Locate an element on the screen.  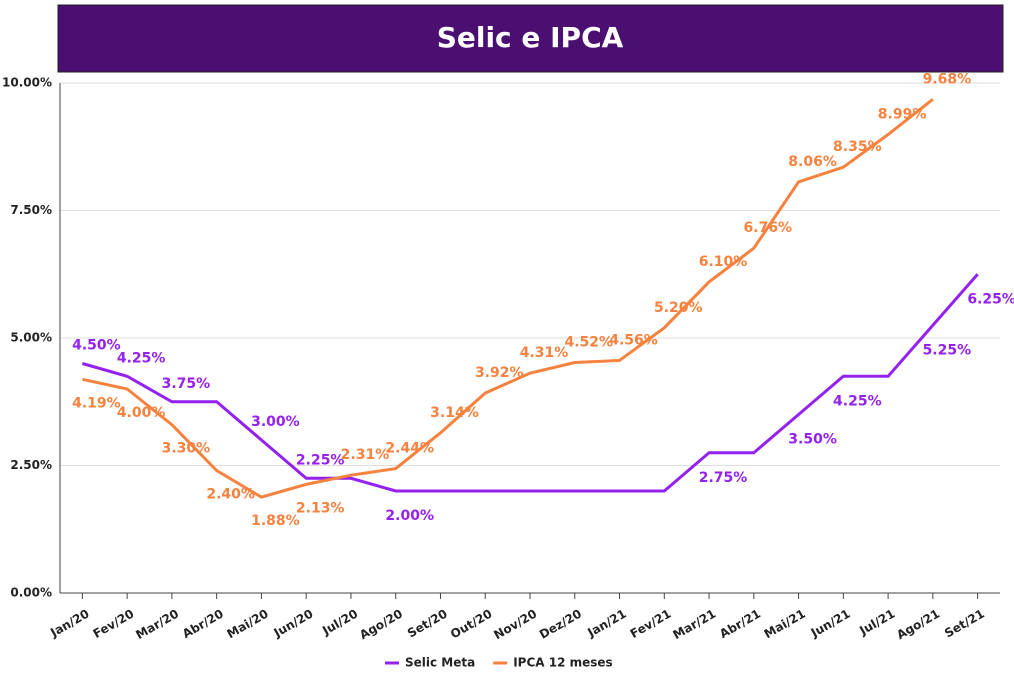
x-tick-label: Mai/20 is located at coordinates (248, 624).